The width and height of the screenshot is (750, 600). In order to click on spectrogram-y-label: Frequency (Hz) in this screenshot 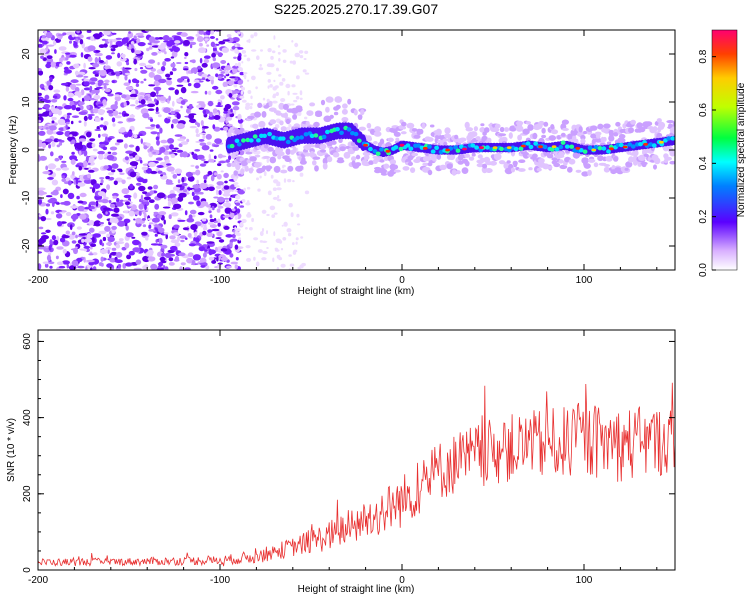, I will do `click(13, 150)`.